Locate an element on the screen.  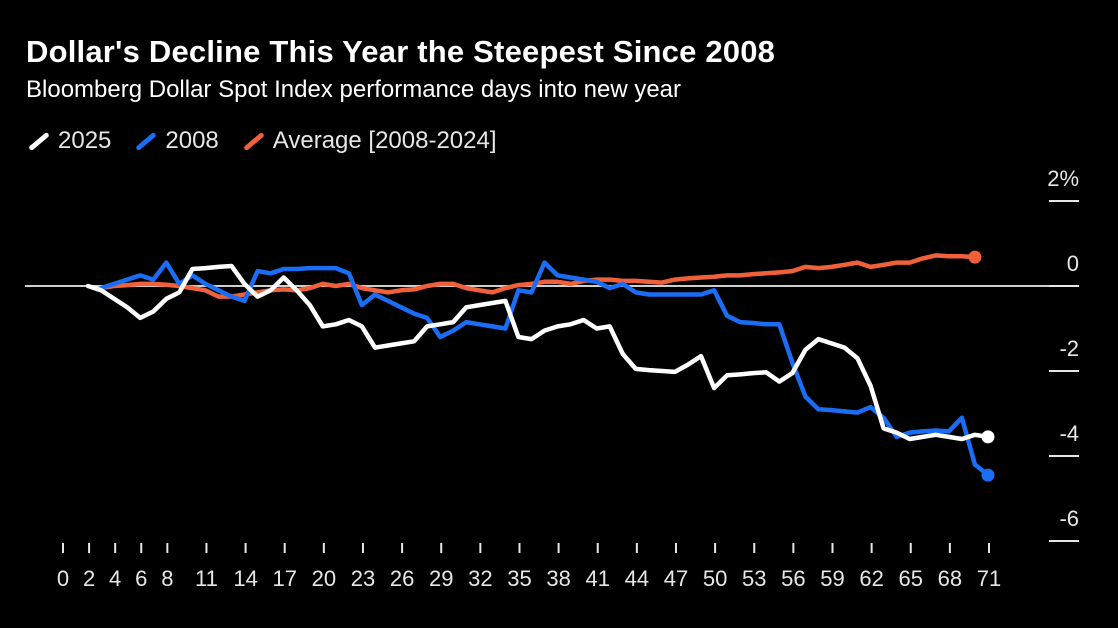
legend-label: Average [2008-2024] is located at coordinates (384, 140).